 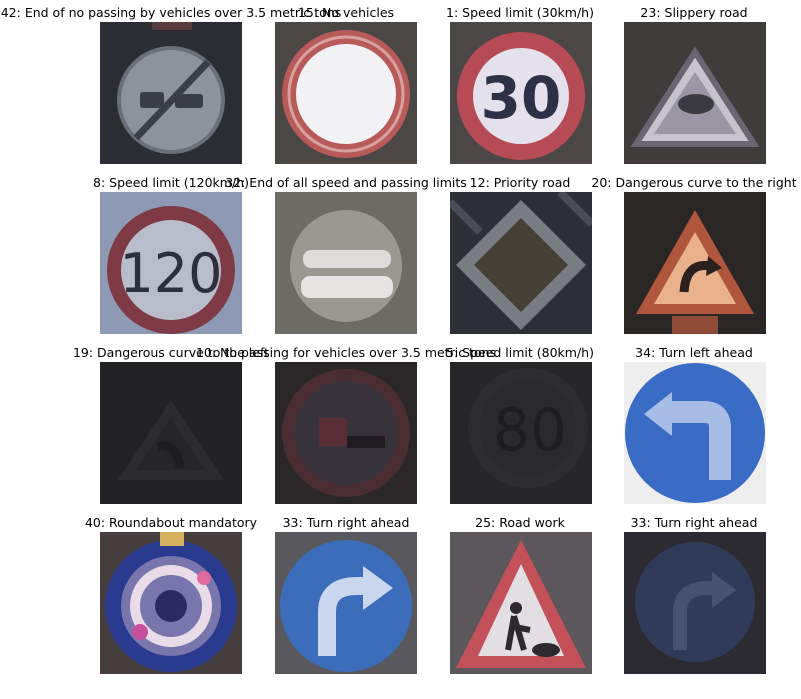 I want to click on tile-title: 19: Dangerous curve to the left, so click(x=171, y=352).